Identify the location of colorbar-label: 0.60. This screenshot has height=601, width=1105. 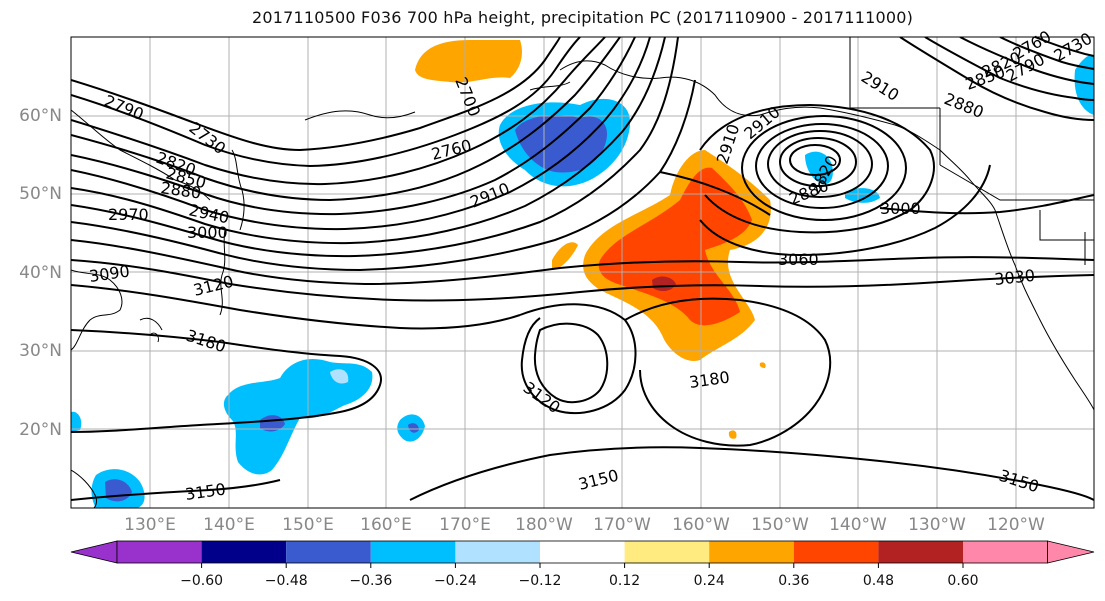
(962, 581).